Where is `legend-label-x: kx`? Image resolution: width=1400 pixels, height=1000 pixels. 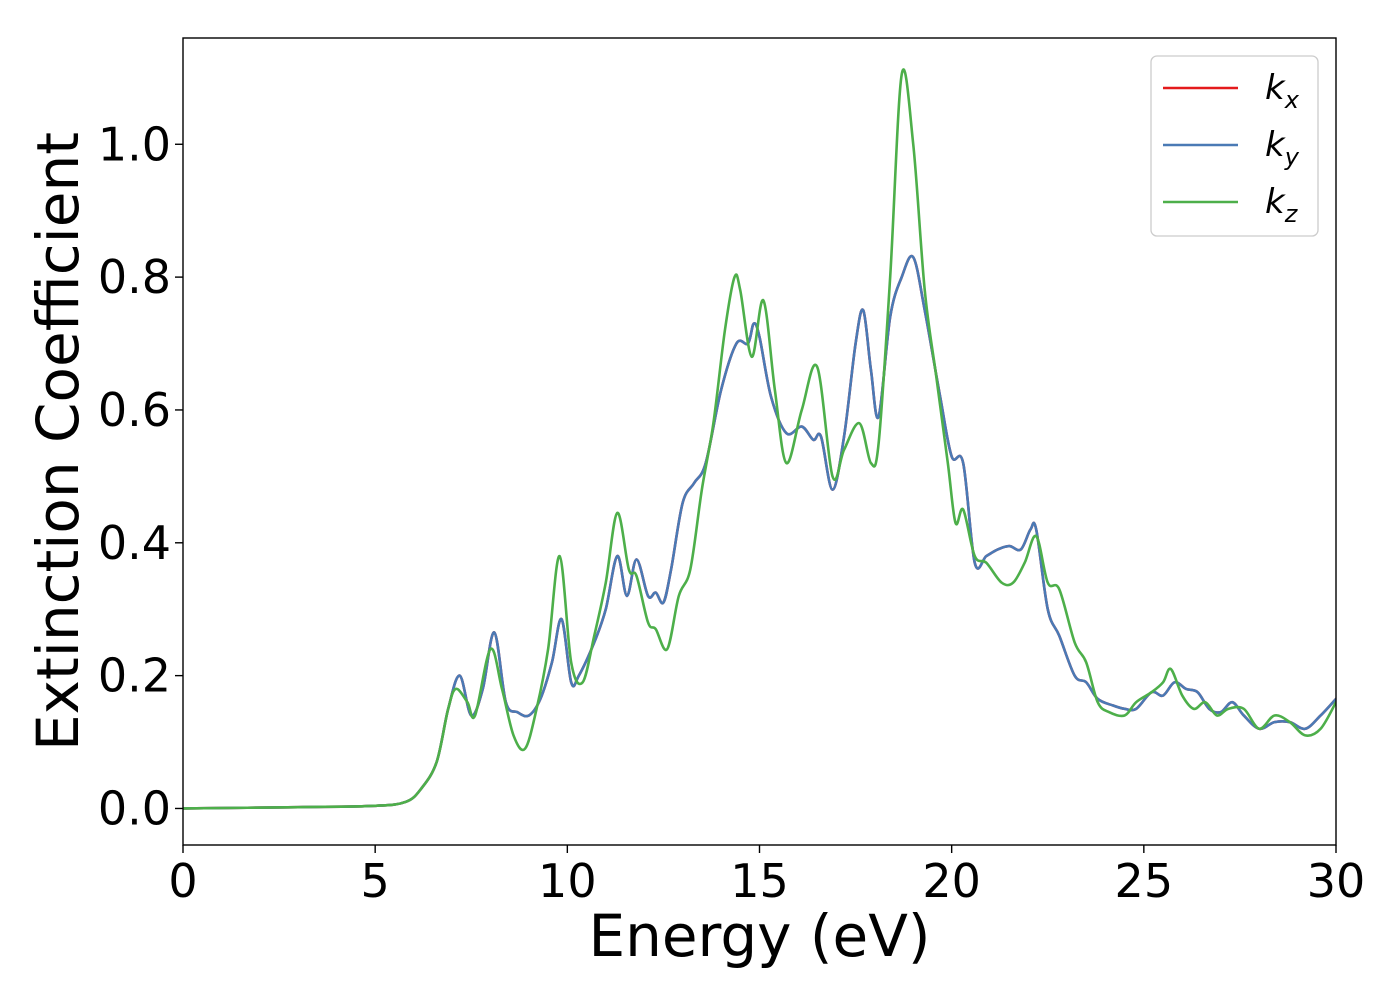
legend-label-x: kx is located at coordinates (1282, 91).